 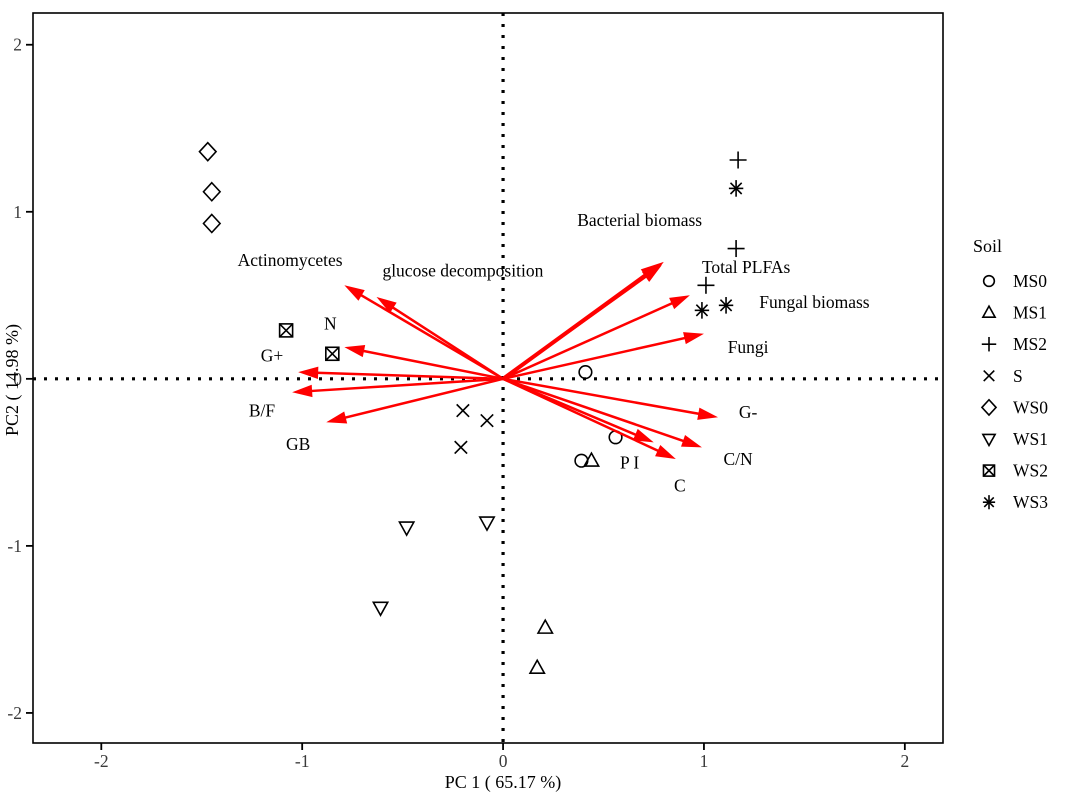 What do you see at coordinates (989, 502) in the screenshot?
I see `asterisk-icon` at bounding box center [989, 502].